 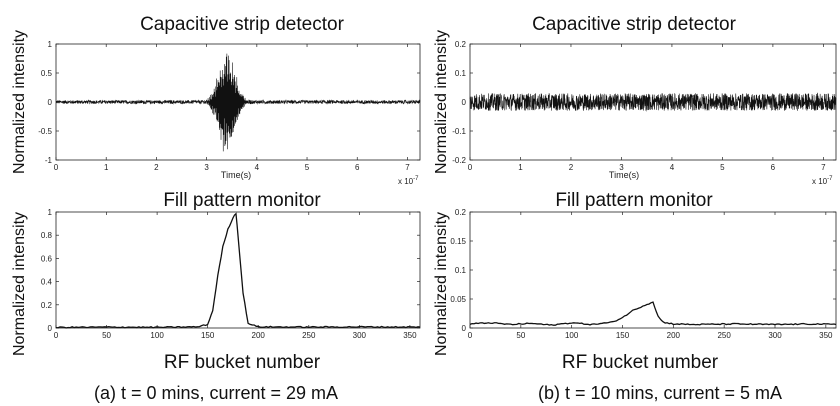 I want to click on y-tick-label: 0.05, so click(x=458, y=299).